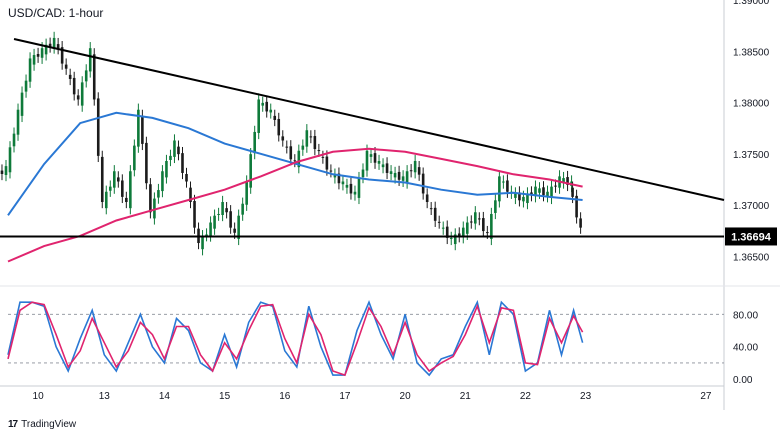  I want to click on stochastic-k-line, so click(295, 338).